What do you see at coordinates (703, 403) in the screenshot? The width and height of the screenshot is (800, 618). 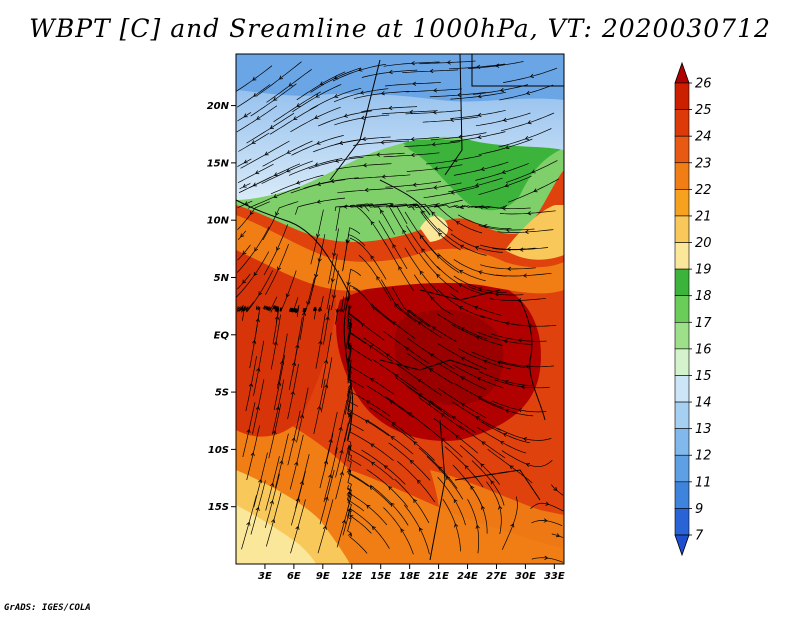 I see `colorbar-label: 14` at bounding box center [703, 403].